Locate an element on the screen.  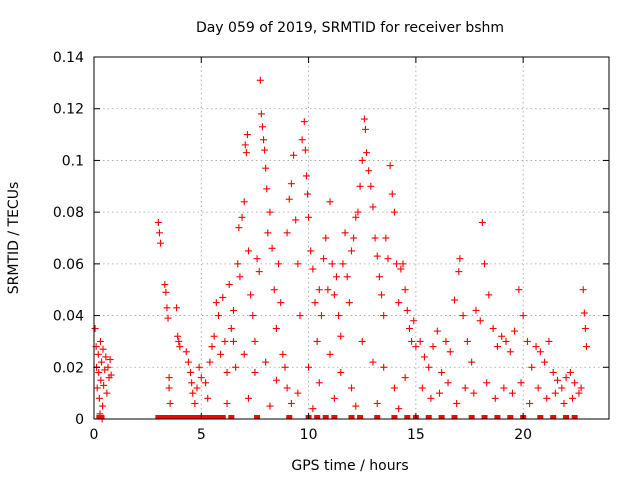
y-tick-label: 0.14 is located at coordinates (68, 58).